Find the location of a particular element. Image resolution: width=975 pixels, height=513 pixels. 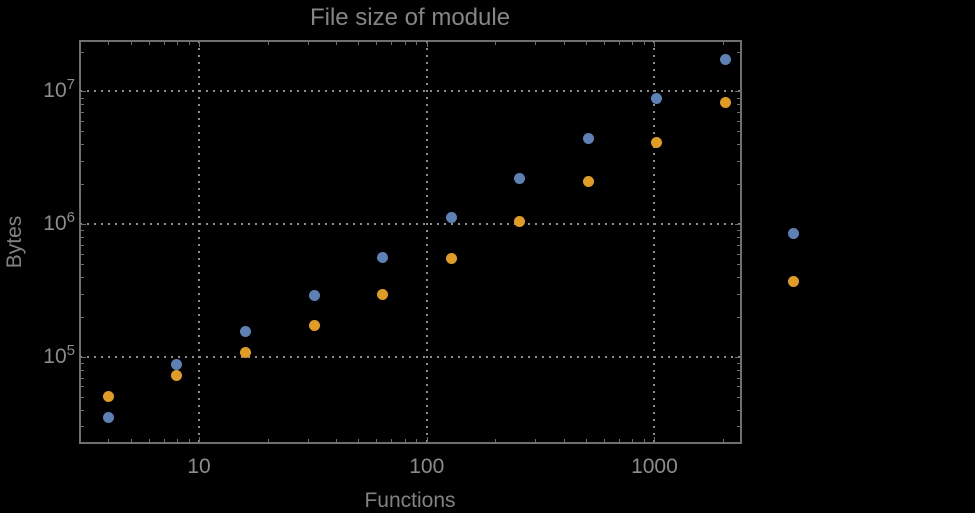

x-tick-label: 1000 is located at coordinates (654, 466).